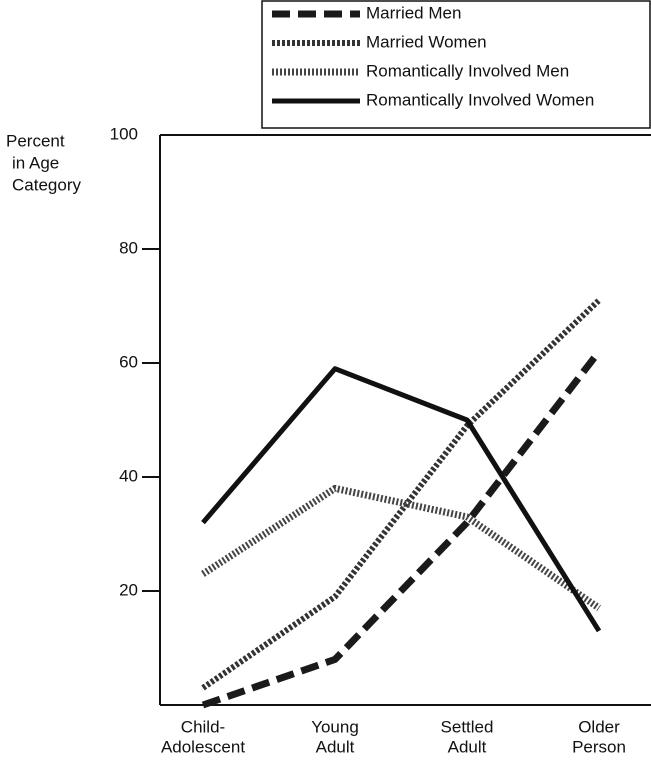  What do you see at coordinates (124, 133) in the screenshot?
I see `y-tick-label: 100` at bounding box center [124, 133].